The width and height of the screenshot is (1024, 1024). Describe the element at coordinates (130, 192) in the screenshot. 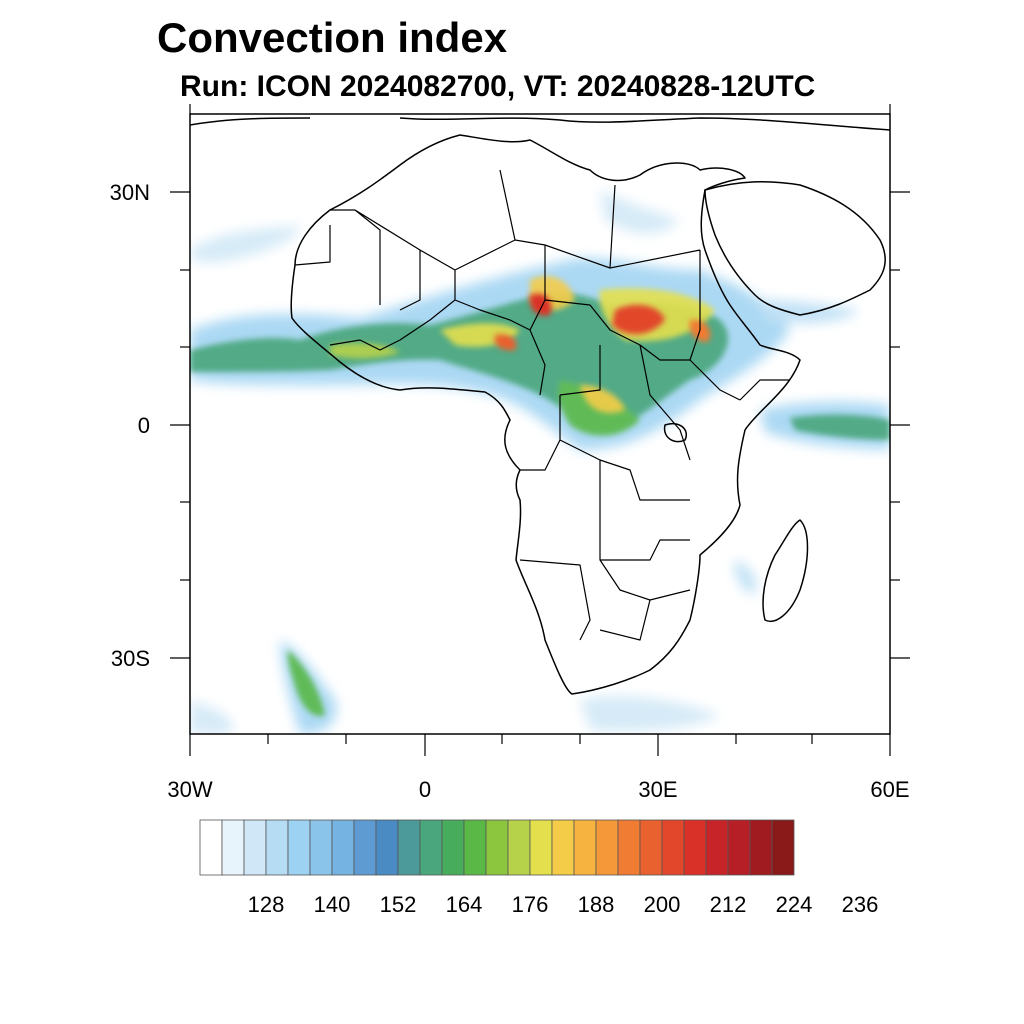

I see `lat-label-30n: 30N` at that location.